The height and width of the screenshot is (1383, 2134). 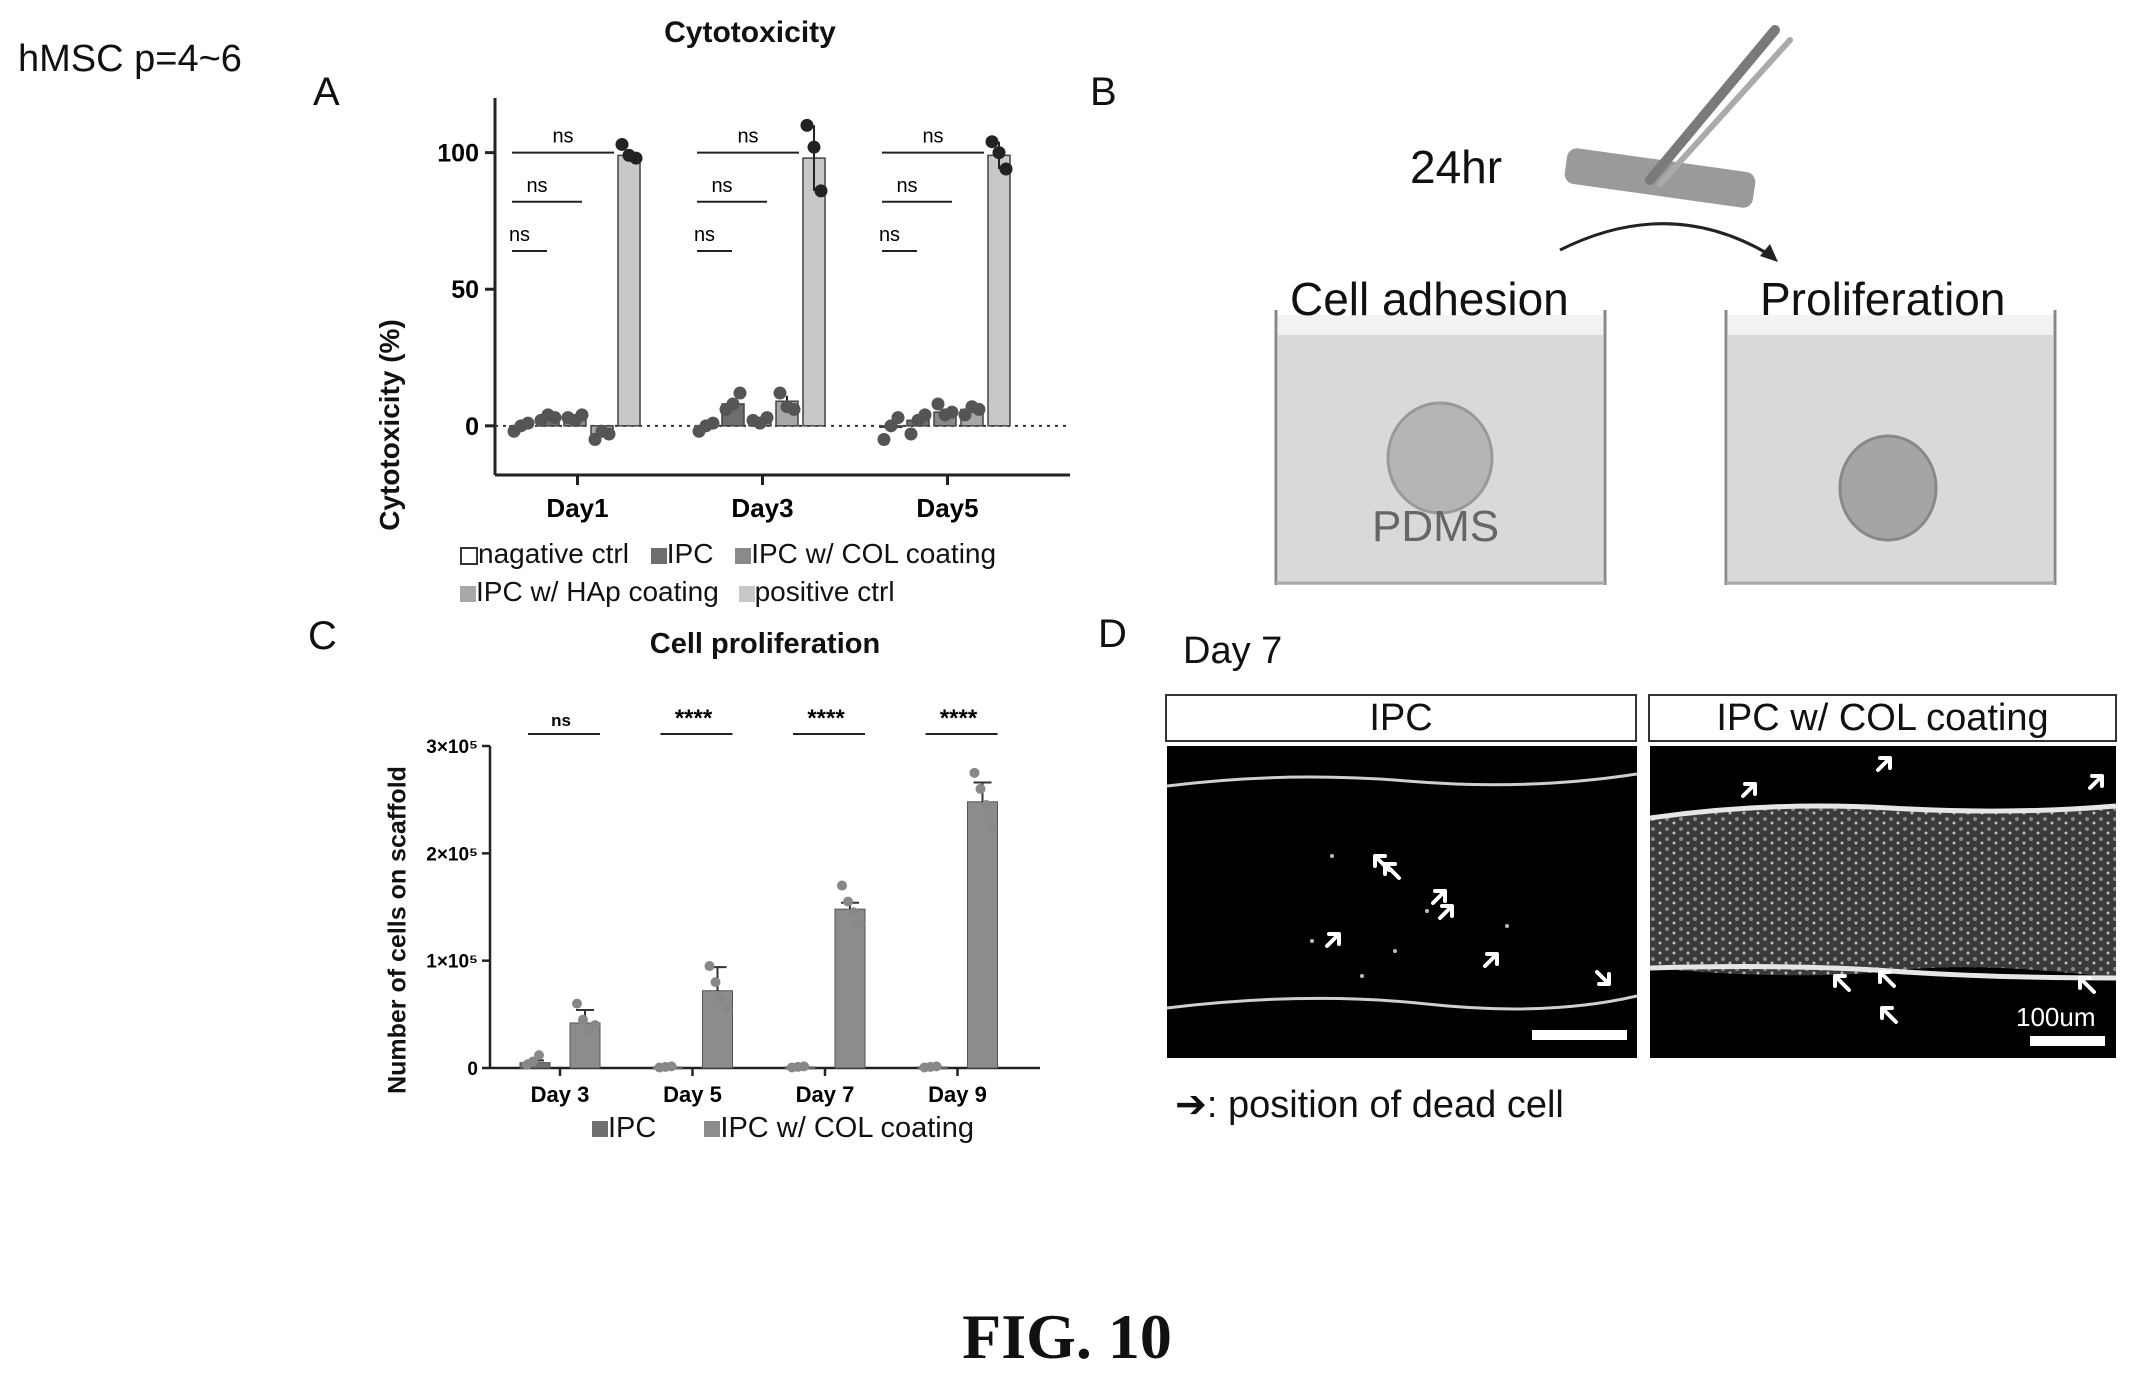 I want to click on chart-c-ytick-label: 2×10⁵, so click(x=452, y=854).